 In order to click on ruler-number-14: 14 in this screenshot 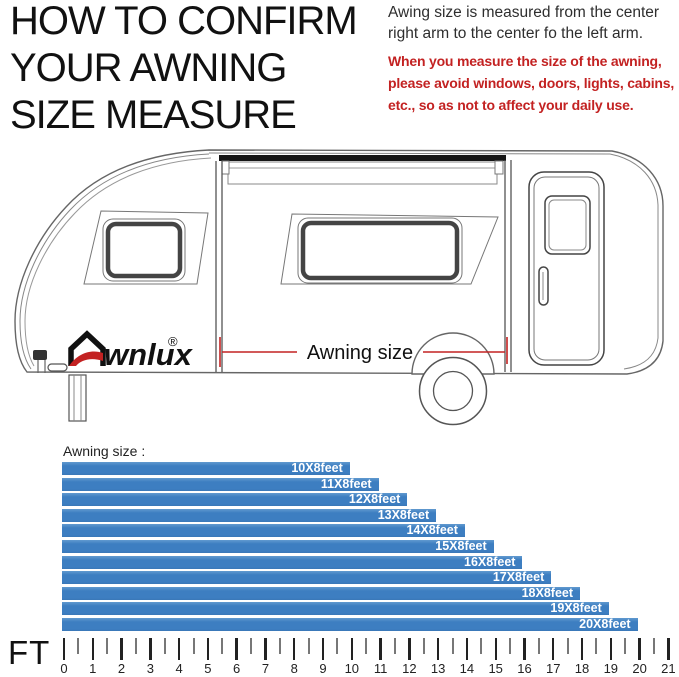, I will do `click(467, 668)`.